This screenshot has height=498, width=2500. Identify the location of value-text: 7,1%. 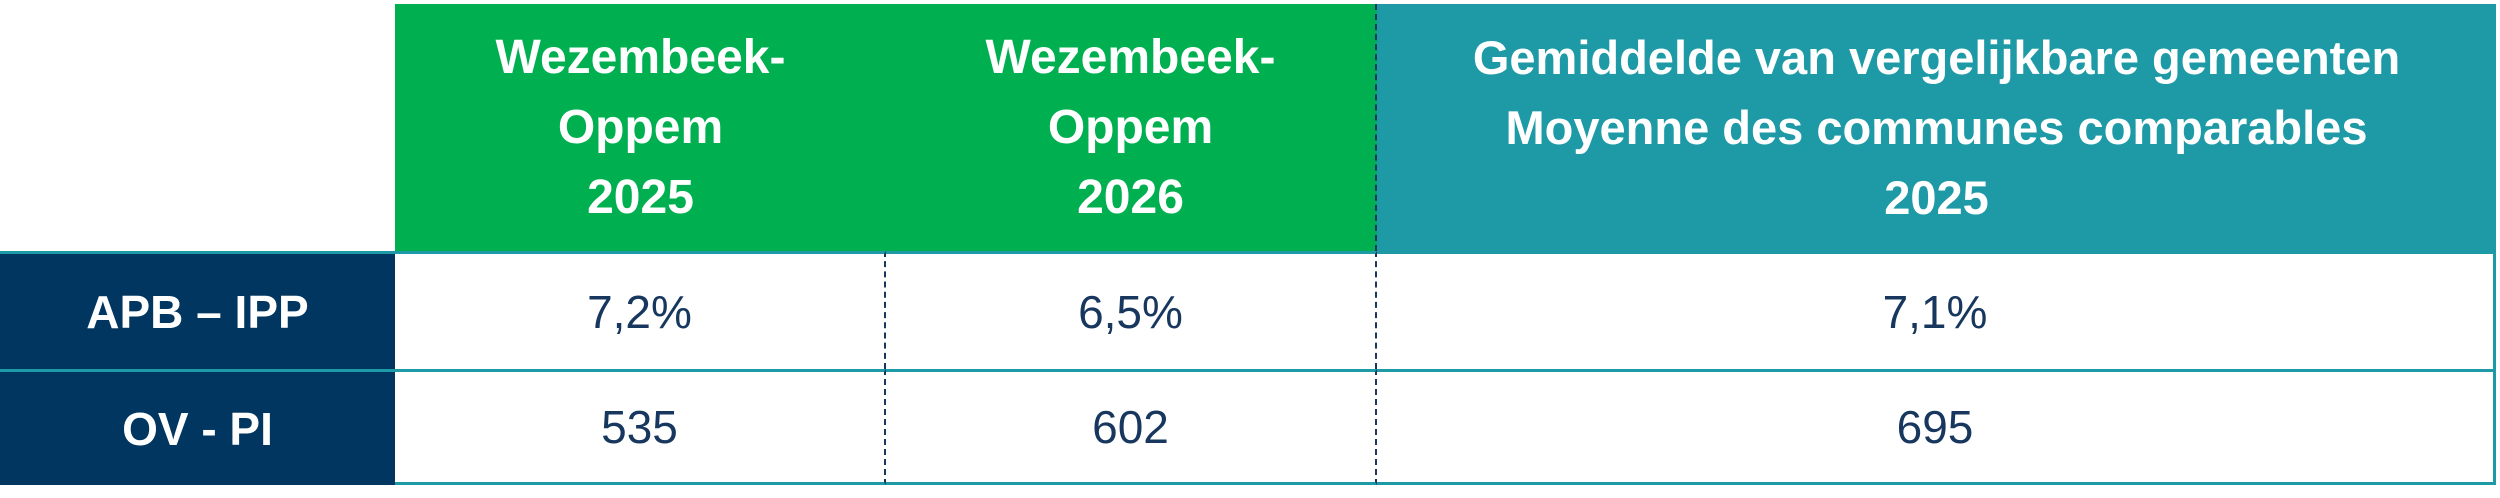
(1935, 311).